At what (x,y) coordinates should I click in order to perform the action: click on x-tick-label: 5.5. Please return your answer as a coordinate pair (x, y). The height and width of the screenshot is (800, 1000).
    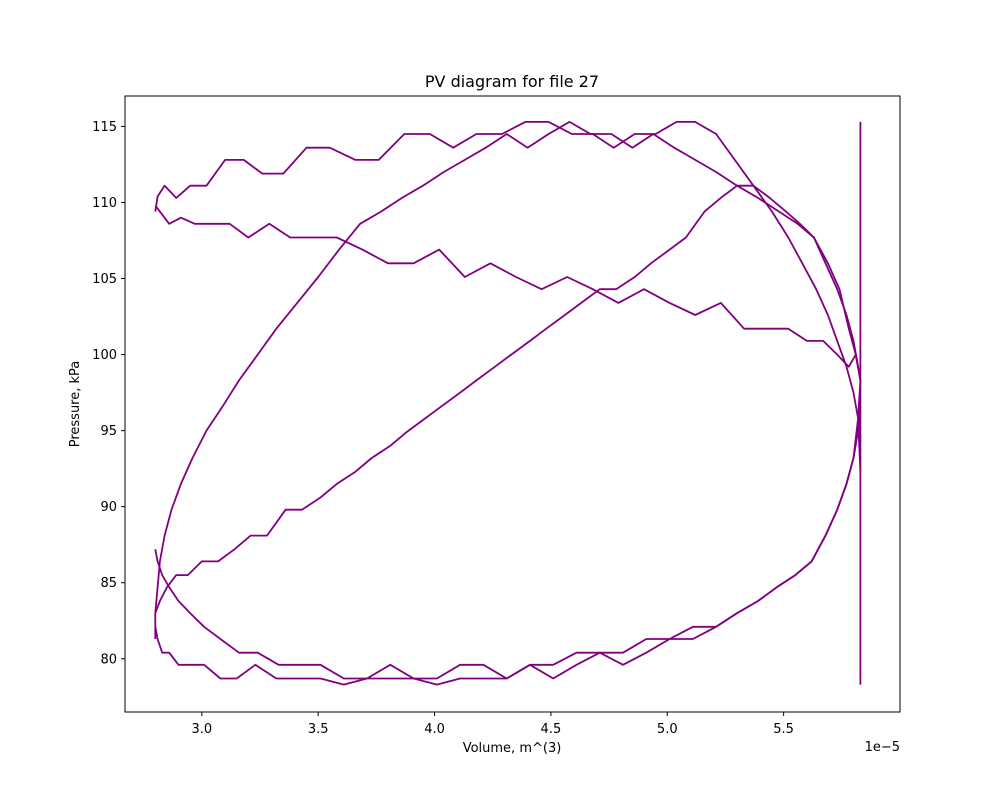
    Looking at the image, I should click on (783, 729).